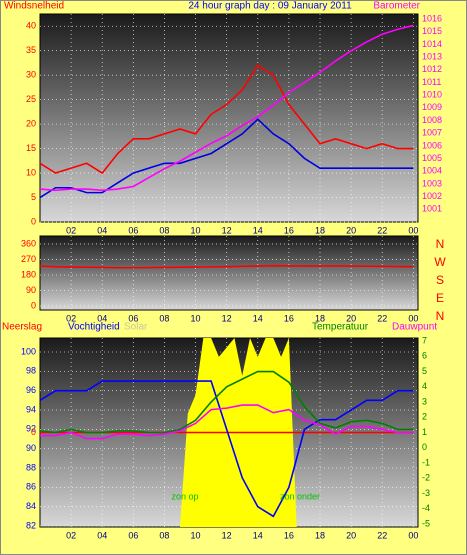 This screenshot has width=467, height=555. Describe the element at coordinates (270, 6) in the screenshot. I see `chart-title: 24 hour graph day : 09 January 2011` at that location.